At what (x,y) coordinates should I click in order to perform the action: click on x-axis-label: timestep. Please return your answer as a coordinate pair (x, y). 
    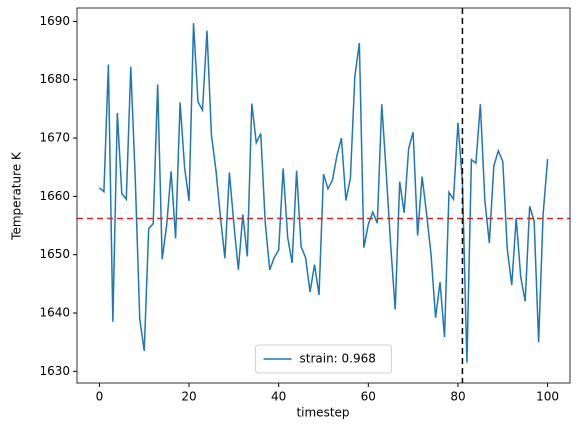
    Looking at the image, I should click on (322, 413).